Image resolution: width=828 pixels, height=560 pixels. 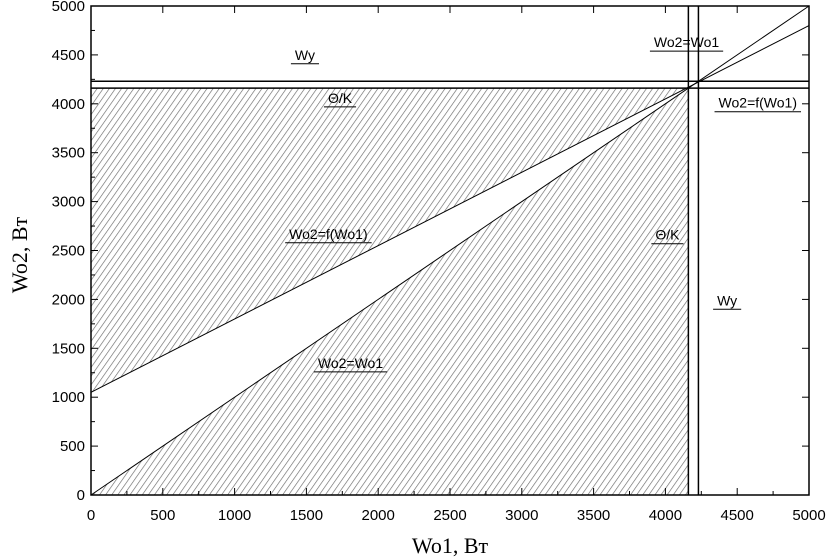 What do you see at coordinates (665, 515) in the screenshot?
I see `x-tick-label: 4000` at bounding box center [665, 515].